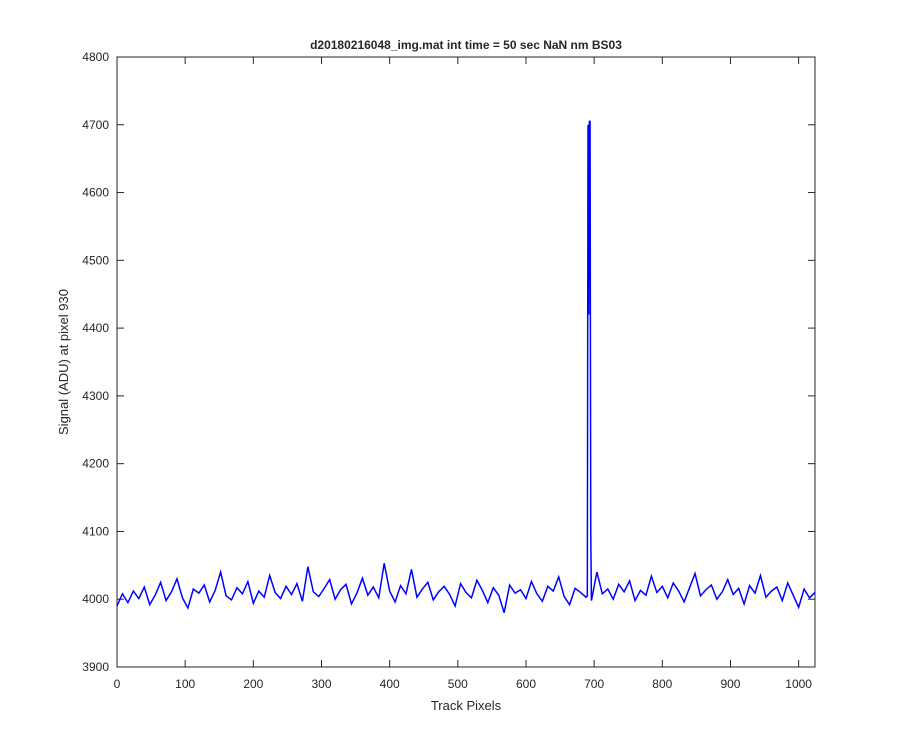 This screenshot has width=900, height=755. What do you see at coordinates (95, 531) in the screenshot?
I see `y-tick-label: 4100` at bounding box center [95, 531].